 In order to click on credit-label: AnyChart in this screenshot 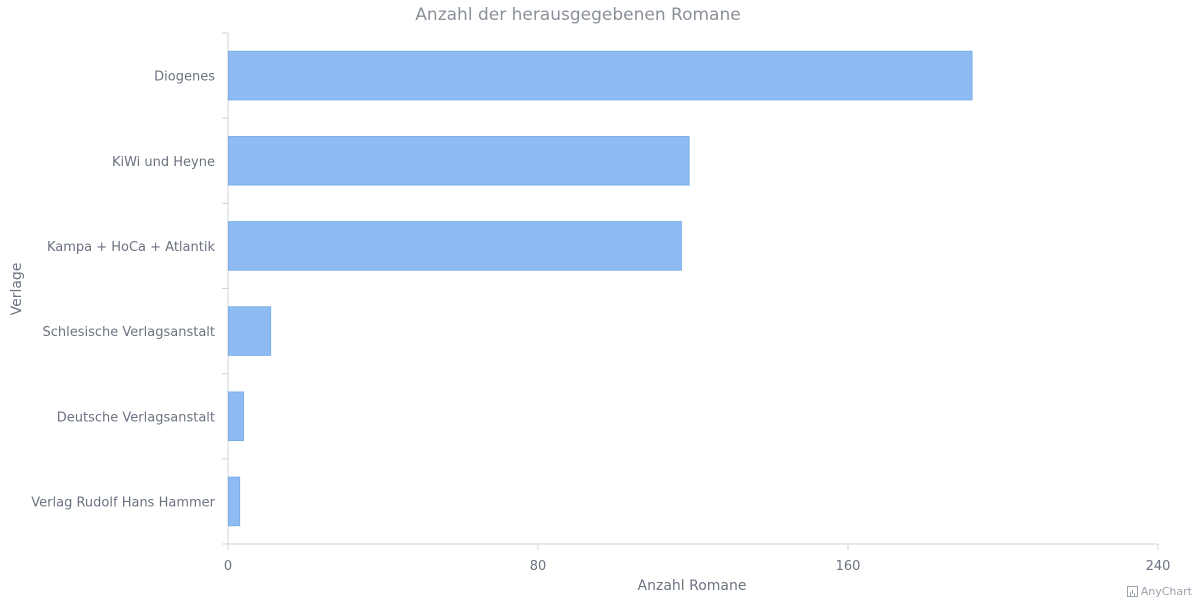, I will do `click(1166, 591)`.